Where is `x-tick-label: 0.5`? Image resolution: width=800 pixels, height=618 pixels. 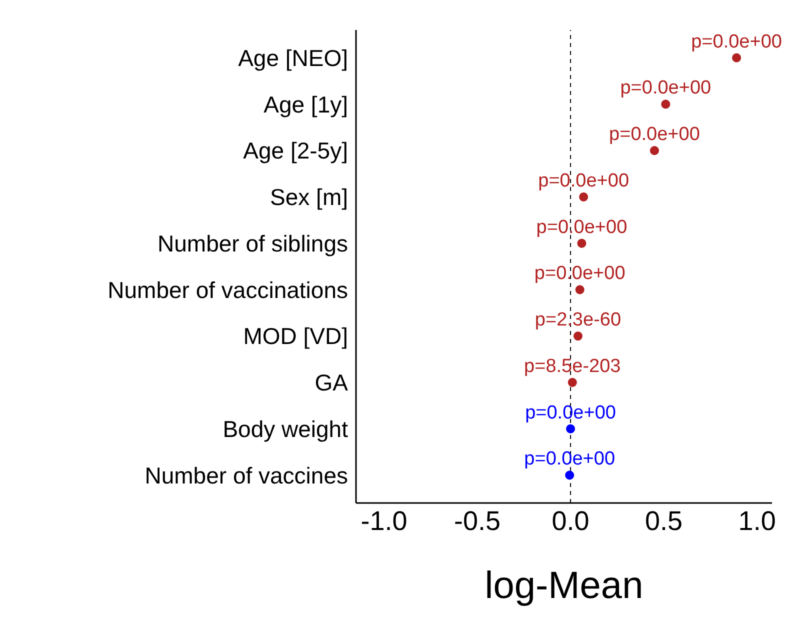
x-tick-label: 0.5 is located at coordinates (664, 521).